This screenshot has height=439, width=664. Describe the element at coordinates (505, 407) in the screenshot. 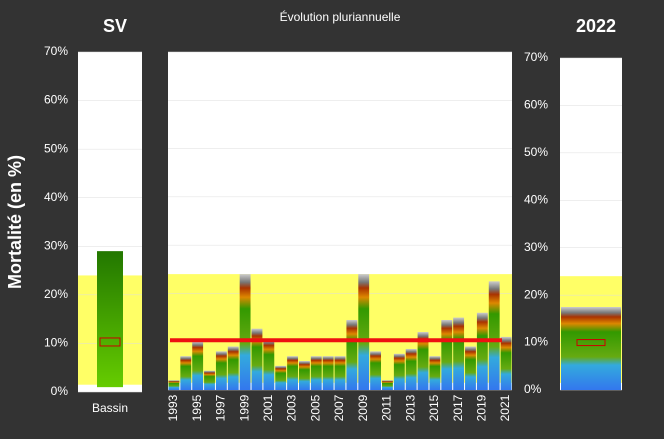

I see `x-tick-label: 2021` at that location.